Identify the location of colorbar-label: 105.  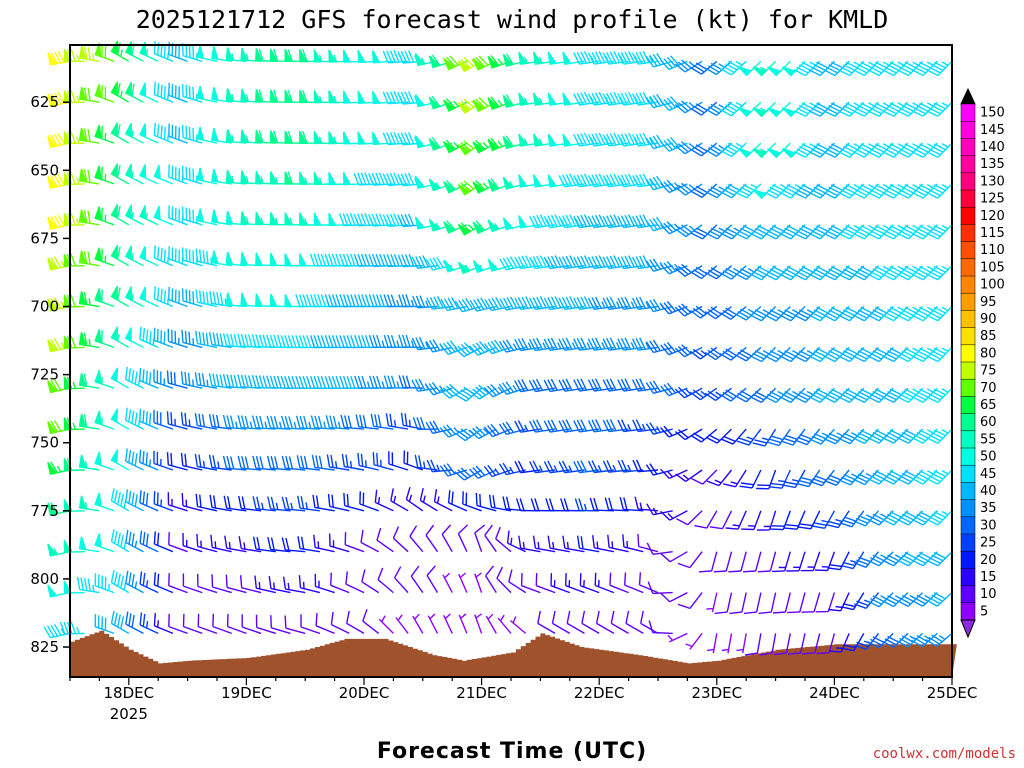
(992, 267).